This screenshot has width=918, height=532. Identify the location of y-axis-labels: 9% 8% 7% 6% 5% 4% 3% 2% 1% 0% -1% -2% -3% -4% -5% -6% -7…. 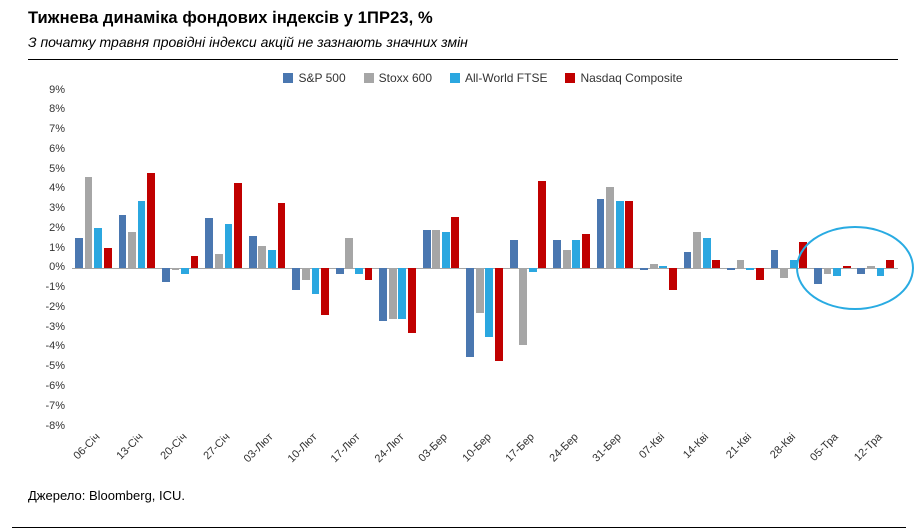
(50, 258).